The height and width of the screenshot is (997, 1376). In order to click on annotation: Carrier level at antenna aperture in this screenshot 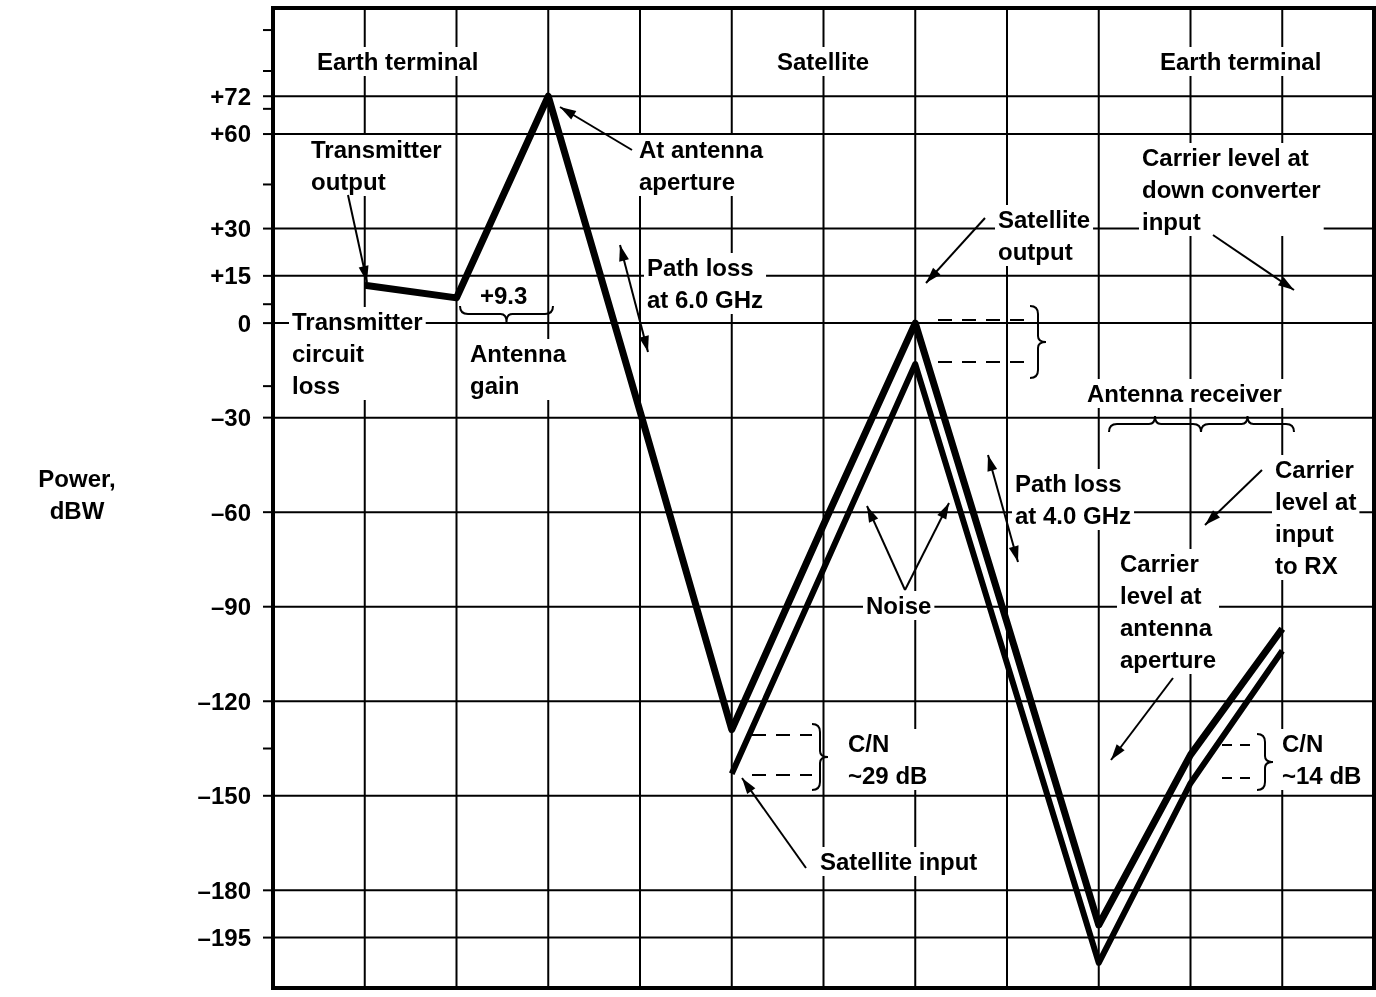, I will do `click(1168, 611)`.